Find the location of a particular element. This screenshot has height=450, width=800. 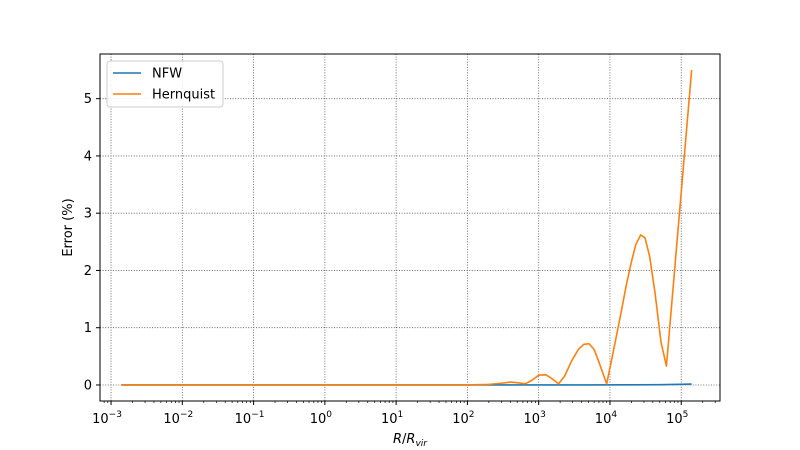

y-axis-label: Error (%) is located at coordinates (68, 227).